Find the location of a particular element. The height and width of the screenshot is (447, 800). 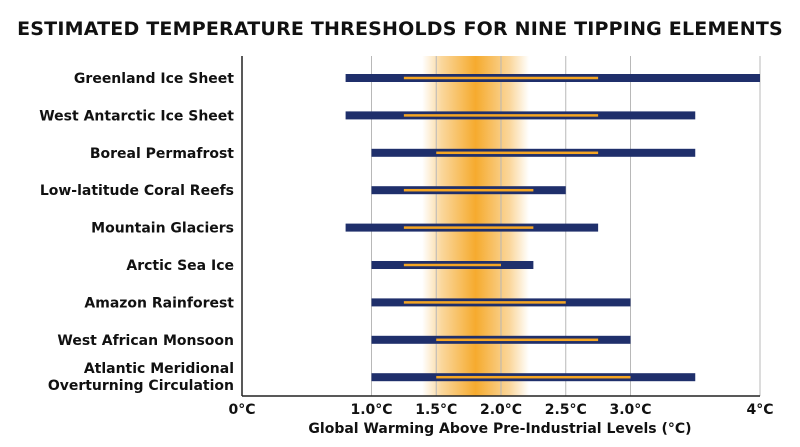

category-label: Arctic Sea Ice is located at coordinates (180, 266).